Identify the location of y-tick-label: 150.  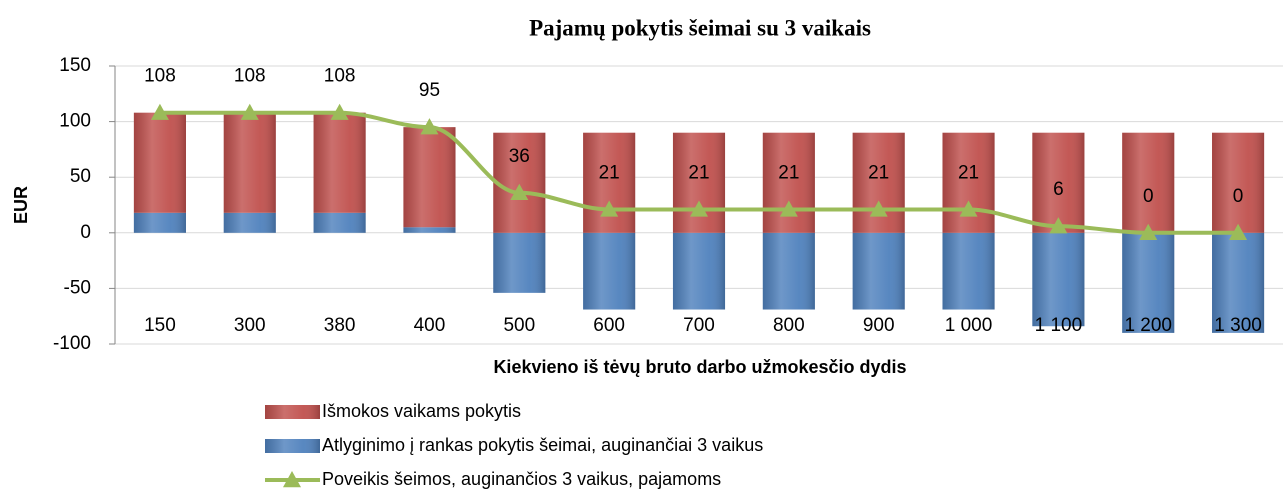
(75, 65).